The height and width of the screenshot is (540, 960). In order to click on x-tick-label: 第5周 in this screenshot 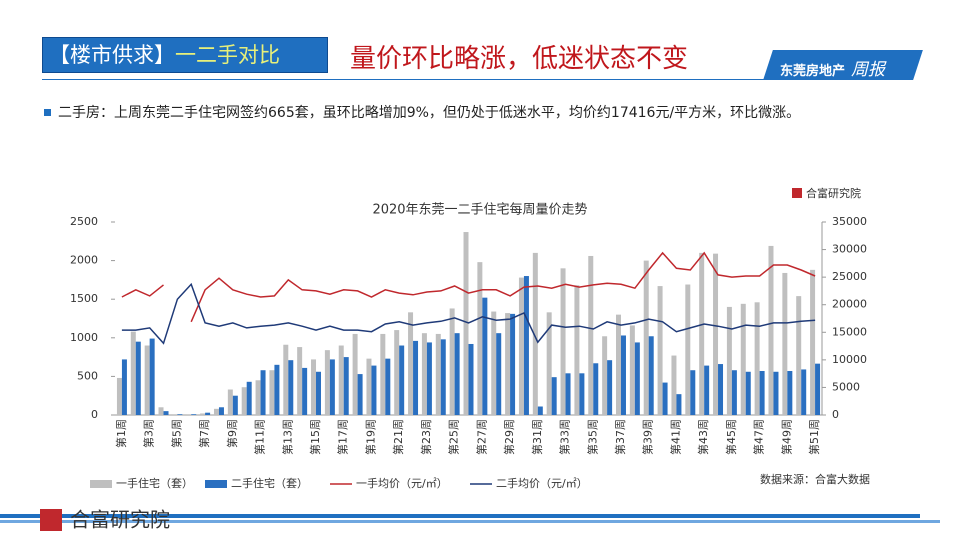, I will do `click(176, 433)`.